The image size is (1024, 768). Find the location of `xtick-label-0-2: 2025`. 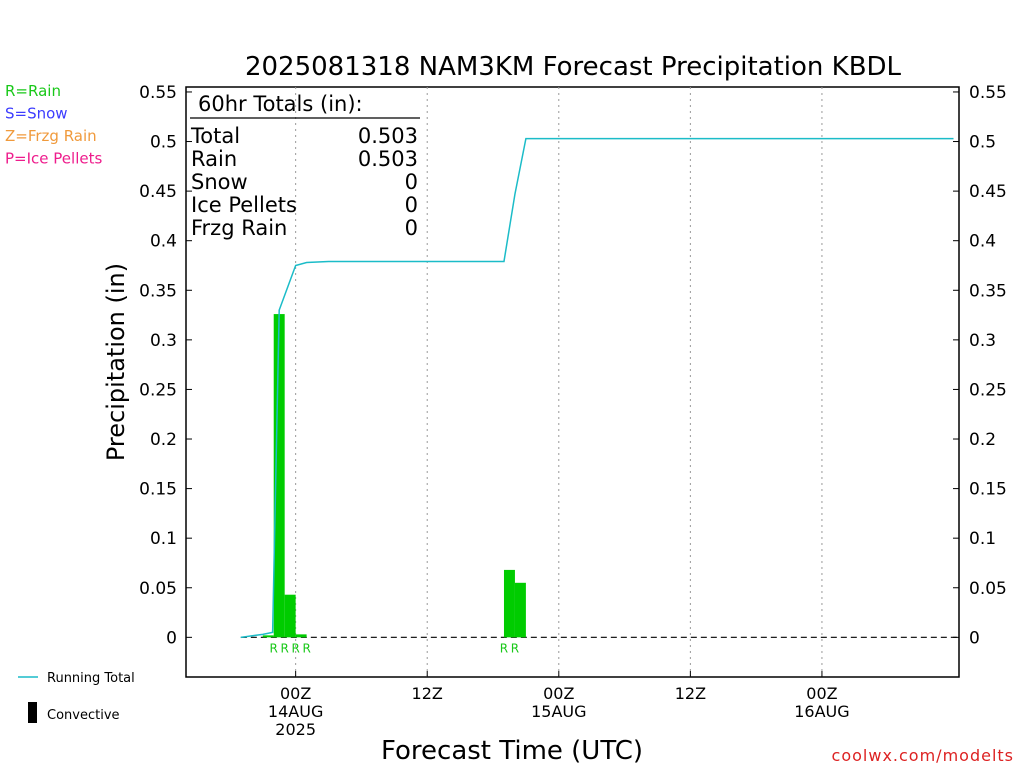

xtick-label-0-2: 2025 is located at coordinates (295, 729).